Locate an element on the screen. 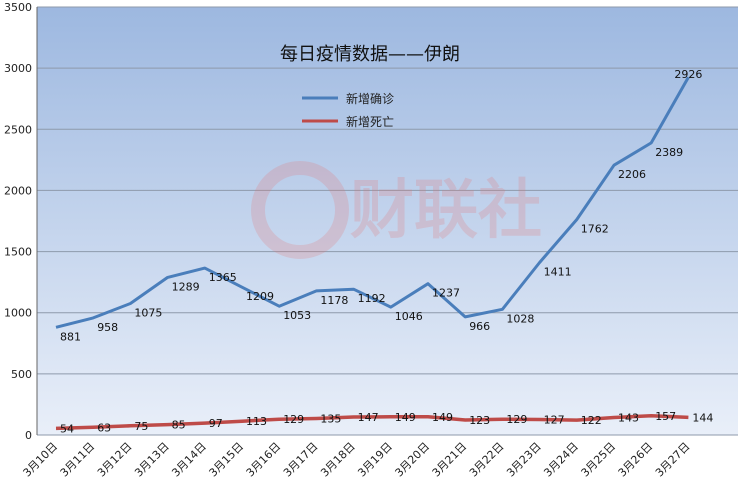 The height and width of the screenshot is (500, 738). data-label-confirmed: 2389 is located at coordinates (669, 152).